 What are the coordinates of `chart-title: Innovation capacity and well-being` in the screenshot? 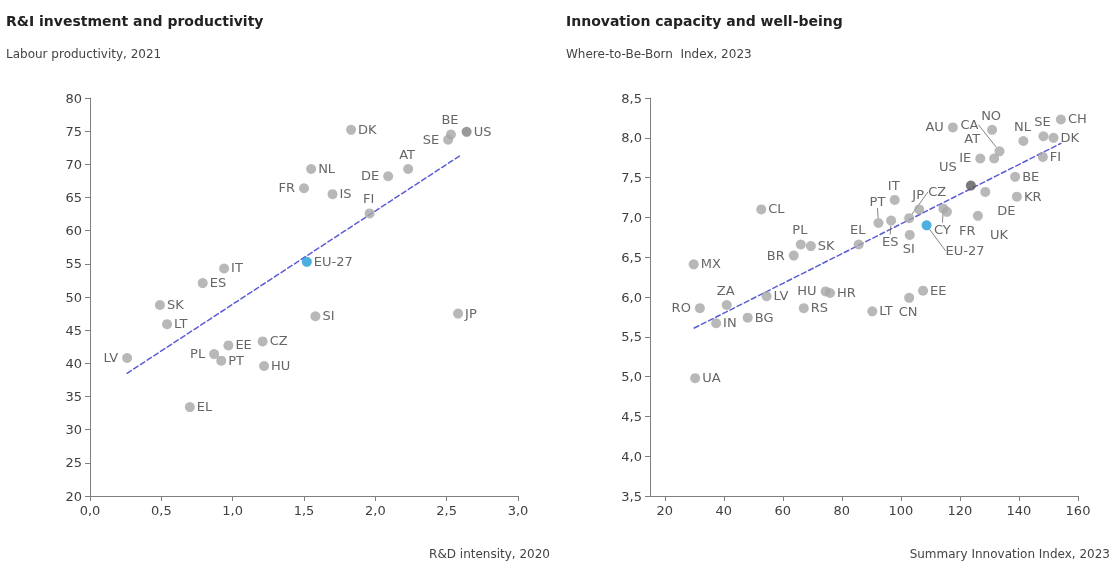 It's located at (704, 21).